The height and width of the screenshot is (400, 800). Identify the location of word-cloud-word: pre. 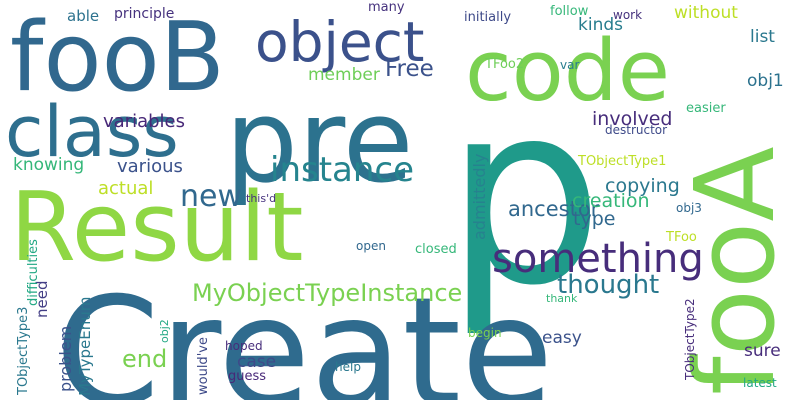
(319, 142).